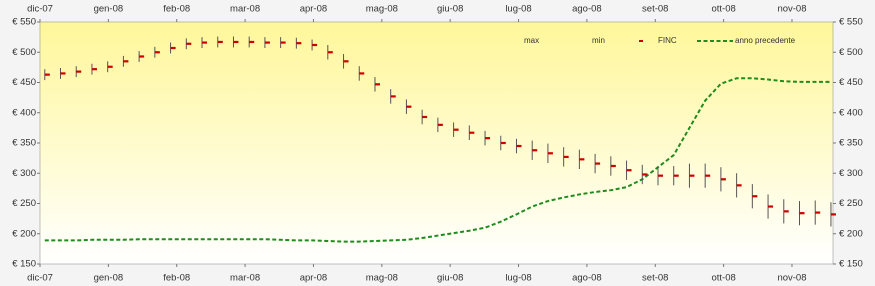  Describe the element at coordinates (245, 9) in the screenshot. I see `x2-tick-label: mar-08` at that location.